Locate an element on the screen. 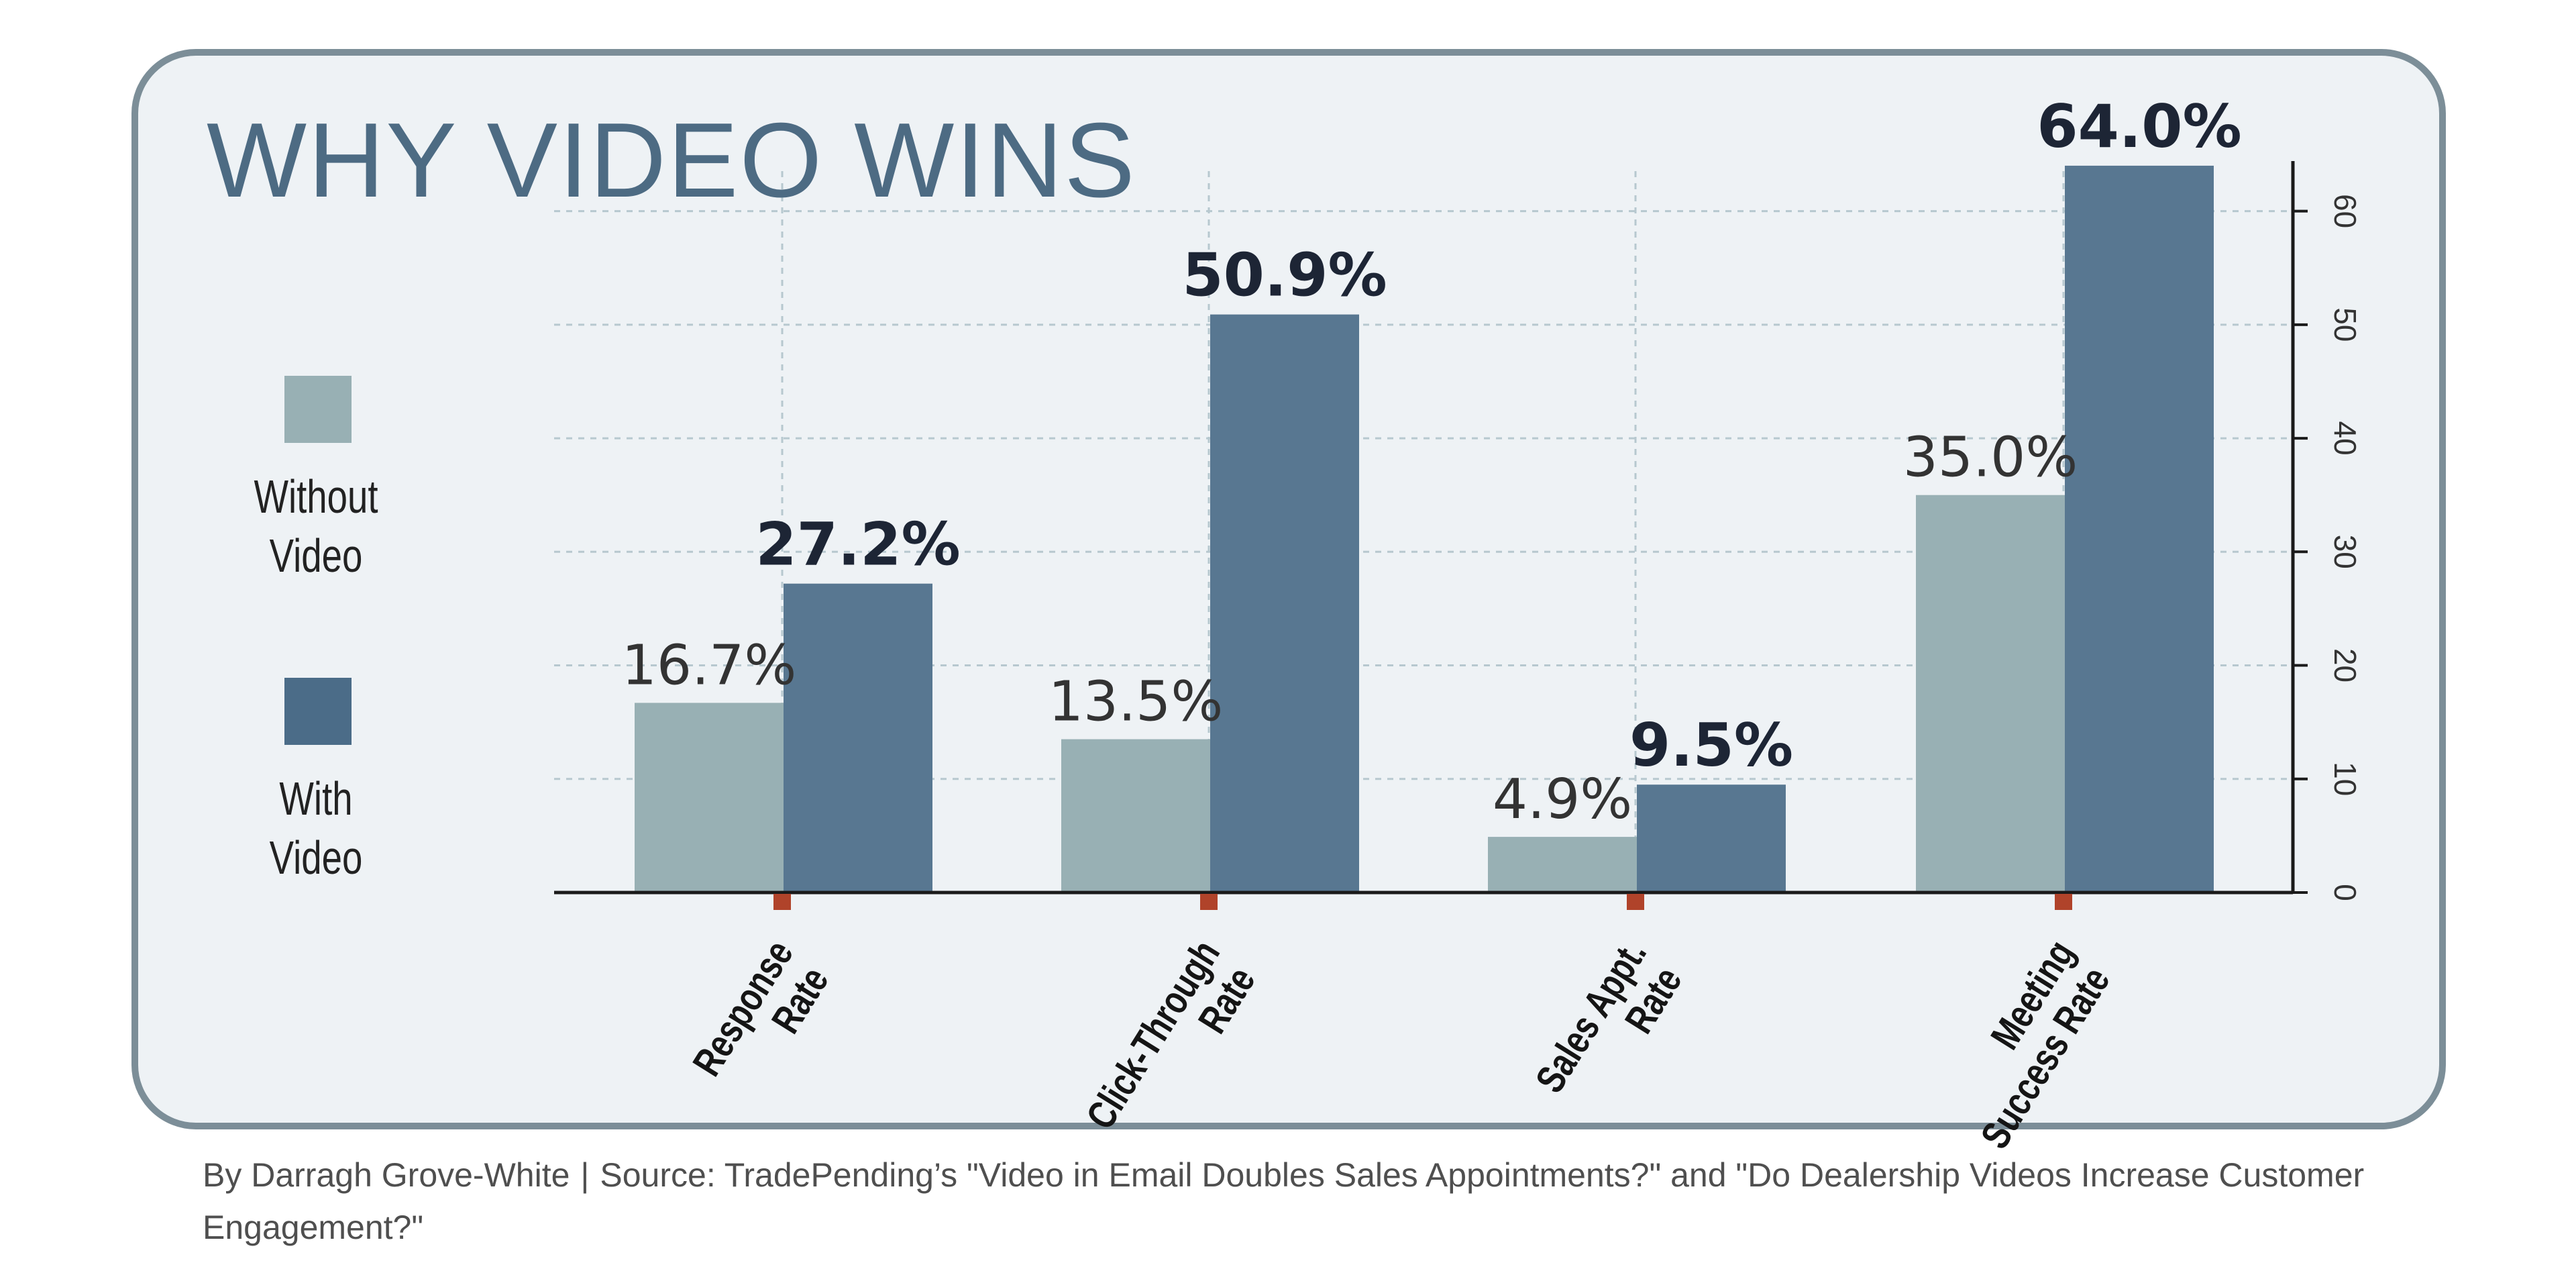 This screenshot has height=1271, width=2576. legend-label-without-line2: Video is located at coordinates (316, 555).